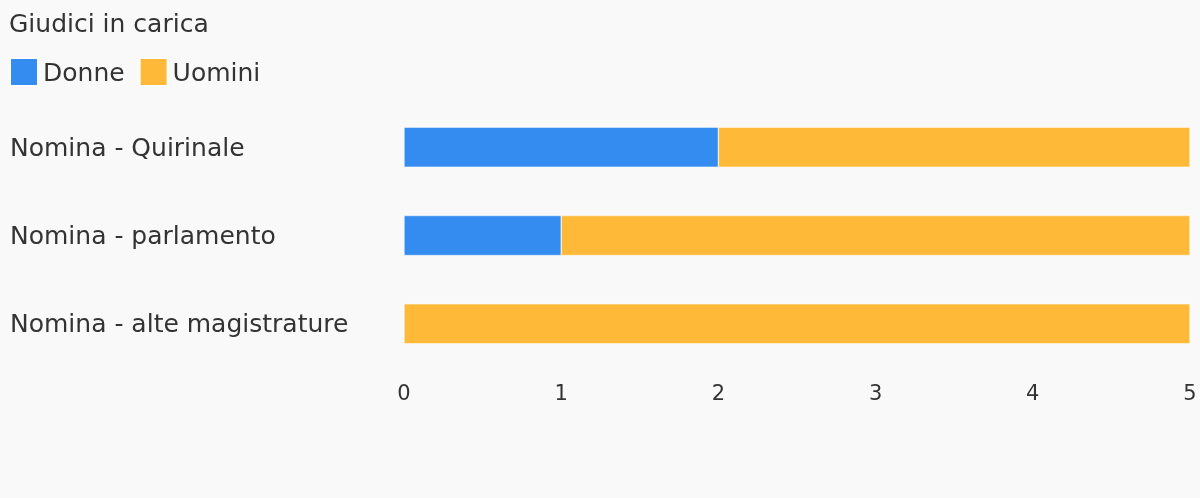 This screenshot has height=498, width=1200. Describe the element at coordinates (143, 235) in the screenshot. I see `y-tick-label: Nomina - parlamento` at that location.